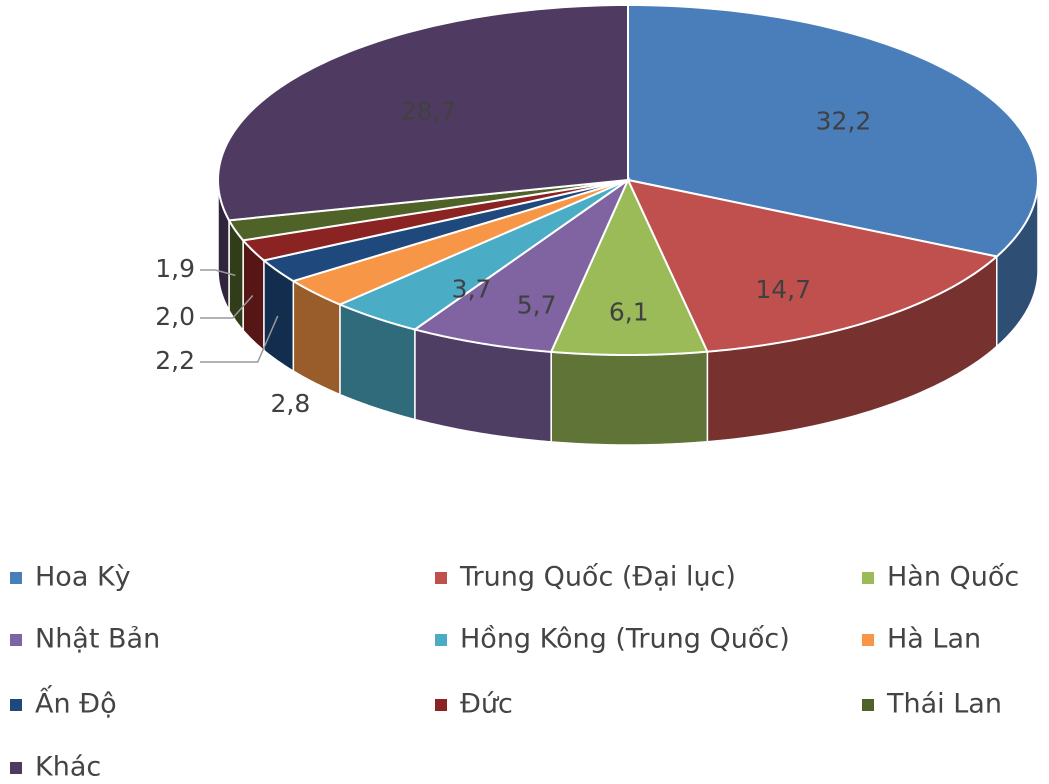  Describe the element at coordinates (97, 639) in the screenshot. I see `legend-label: Nhật Bản` at that location.